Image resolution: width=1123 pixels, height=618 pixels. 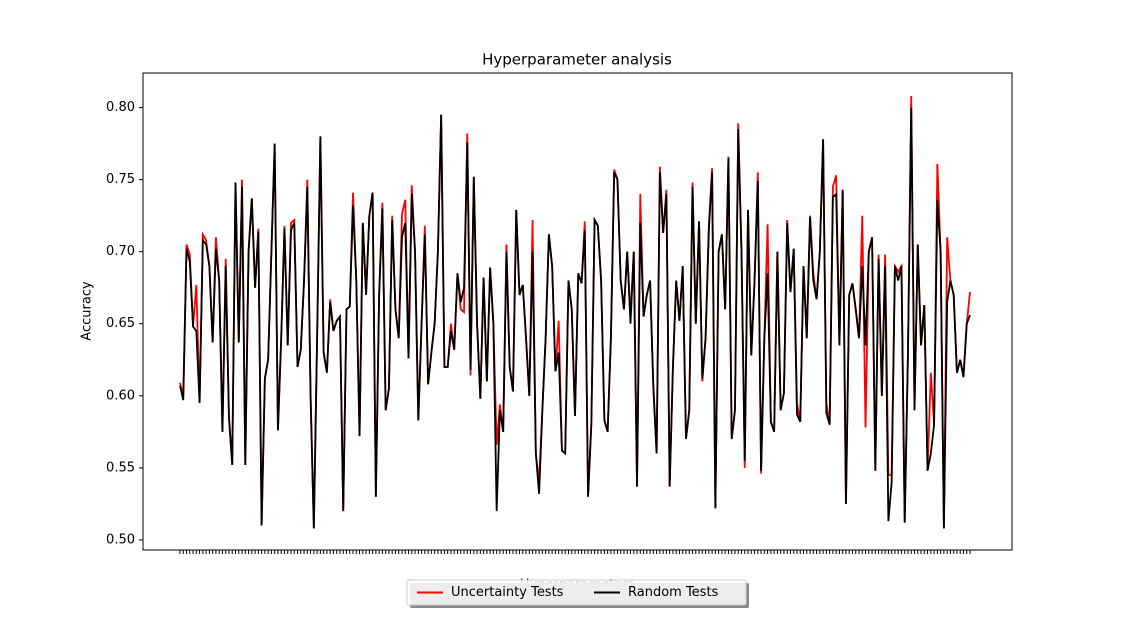 I want to click on legend-box, so click(x=576, y=592).